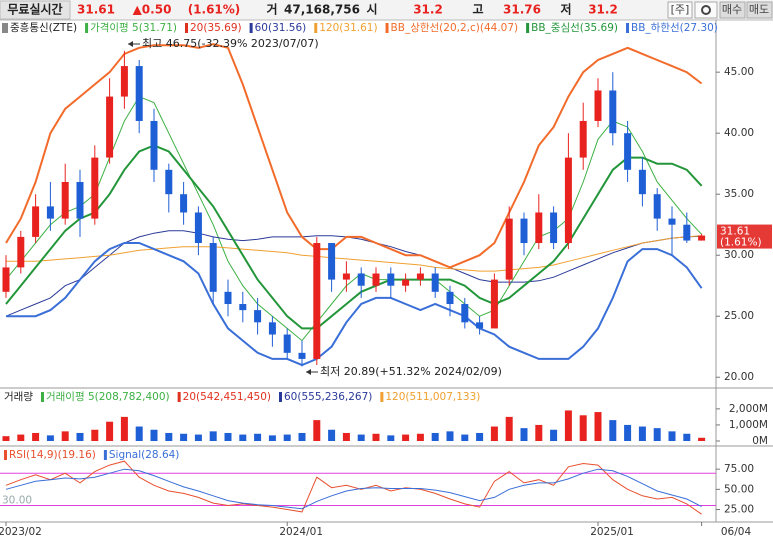  Describe the element at coordinates (348, 28) in the screenshot. I see `legend-label: 120(31.61)` at that location.